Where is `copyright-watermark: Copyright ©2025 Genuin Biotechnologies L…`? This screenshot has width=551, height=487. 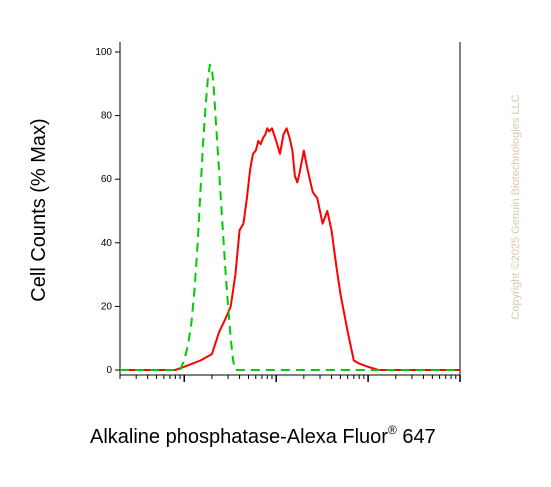
copyright-watermark: Copyright ©2025 Genuin Biotechnologies L… is located at coordinates (516, 206).